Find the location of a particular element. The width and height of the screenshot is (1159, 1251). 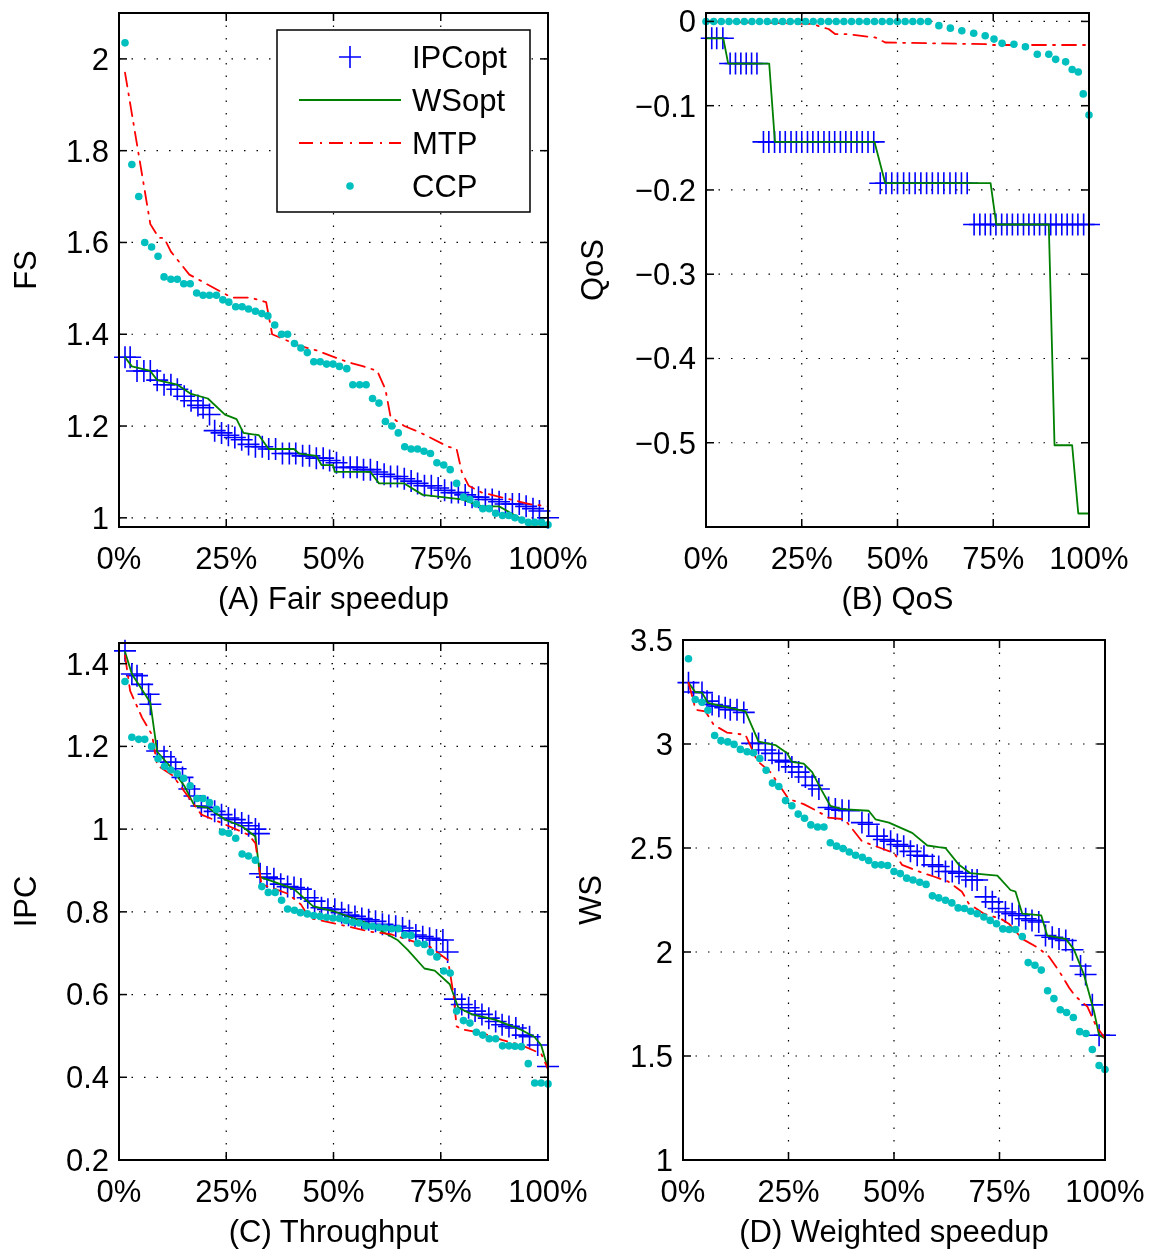

legend-label: CCP is located at coordinates (445, 186).